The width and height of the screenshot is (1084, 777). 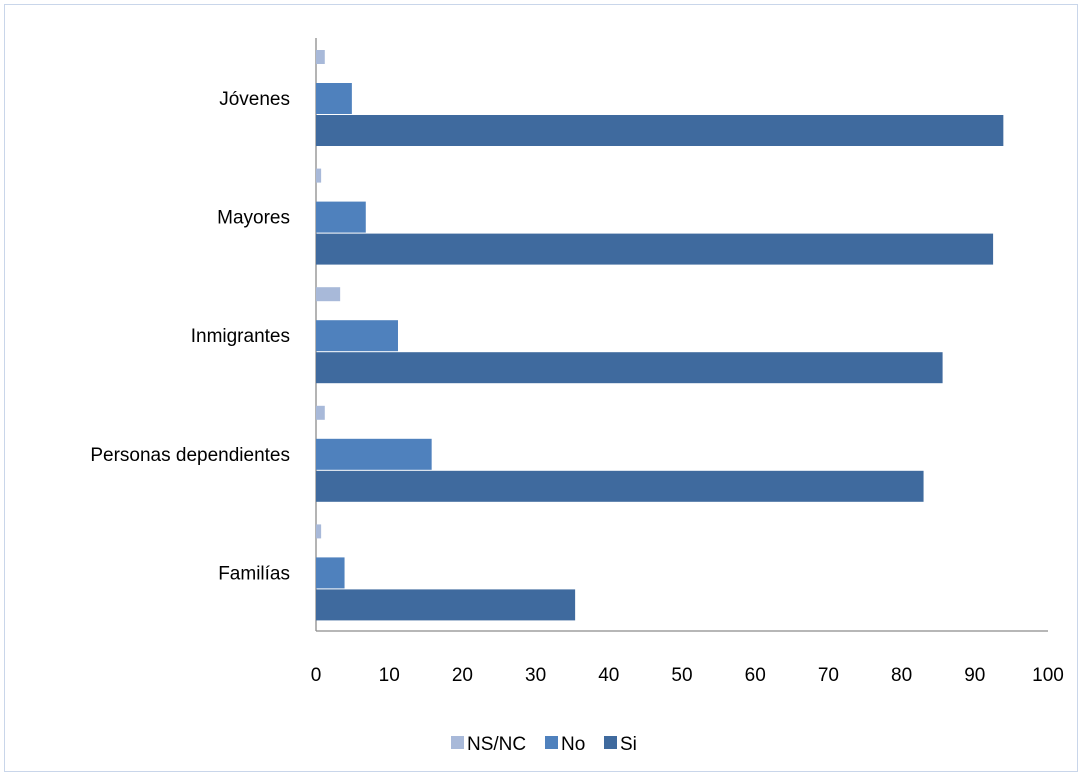 I want to click on x-tick-labels: 0 10 20 30 40 50 60 70 80 90 100, so click(x=687, y=675).